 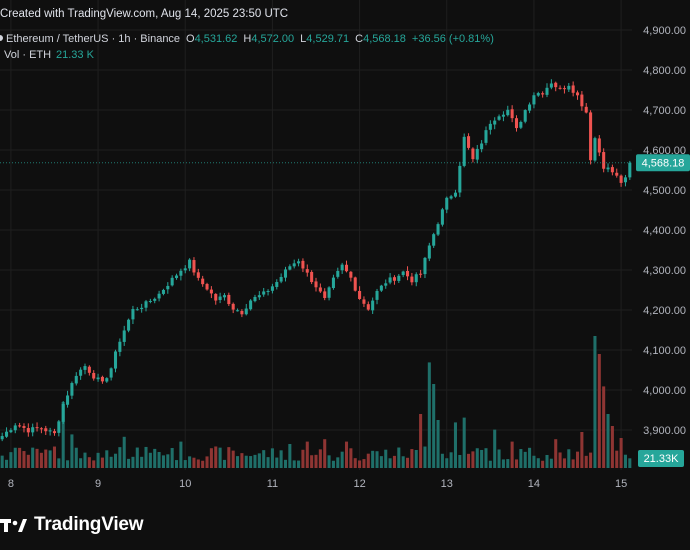 What do you see at coordinates (453, 39) in the screenshot?
I see `change-value: +36.56 (+0.81%)` at bounding box center [453, 39].